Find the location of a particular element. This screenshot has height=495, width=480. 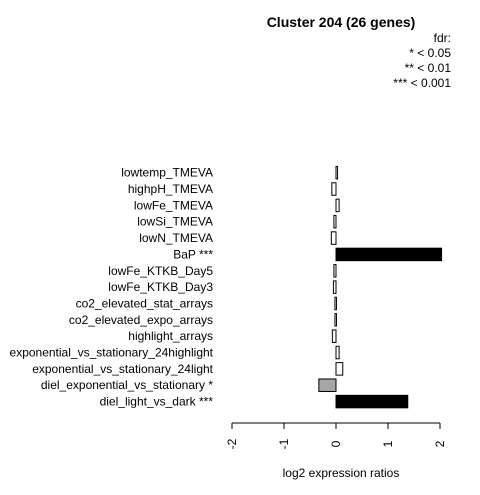

x-tick-label: -1 is located at coordinates (284, 443).